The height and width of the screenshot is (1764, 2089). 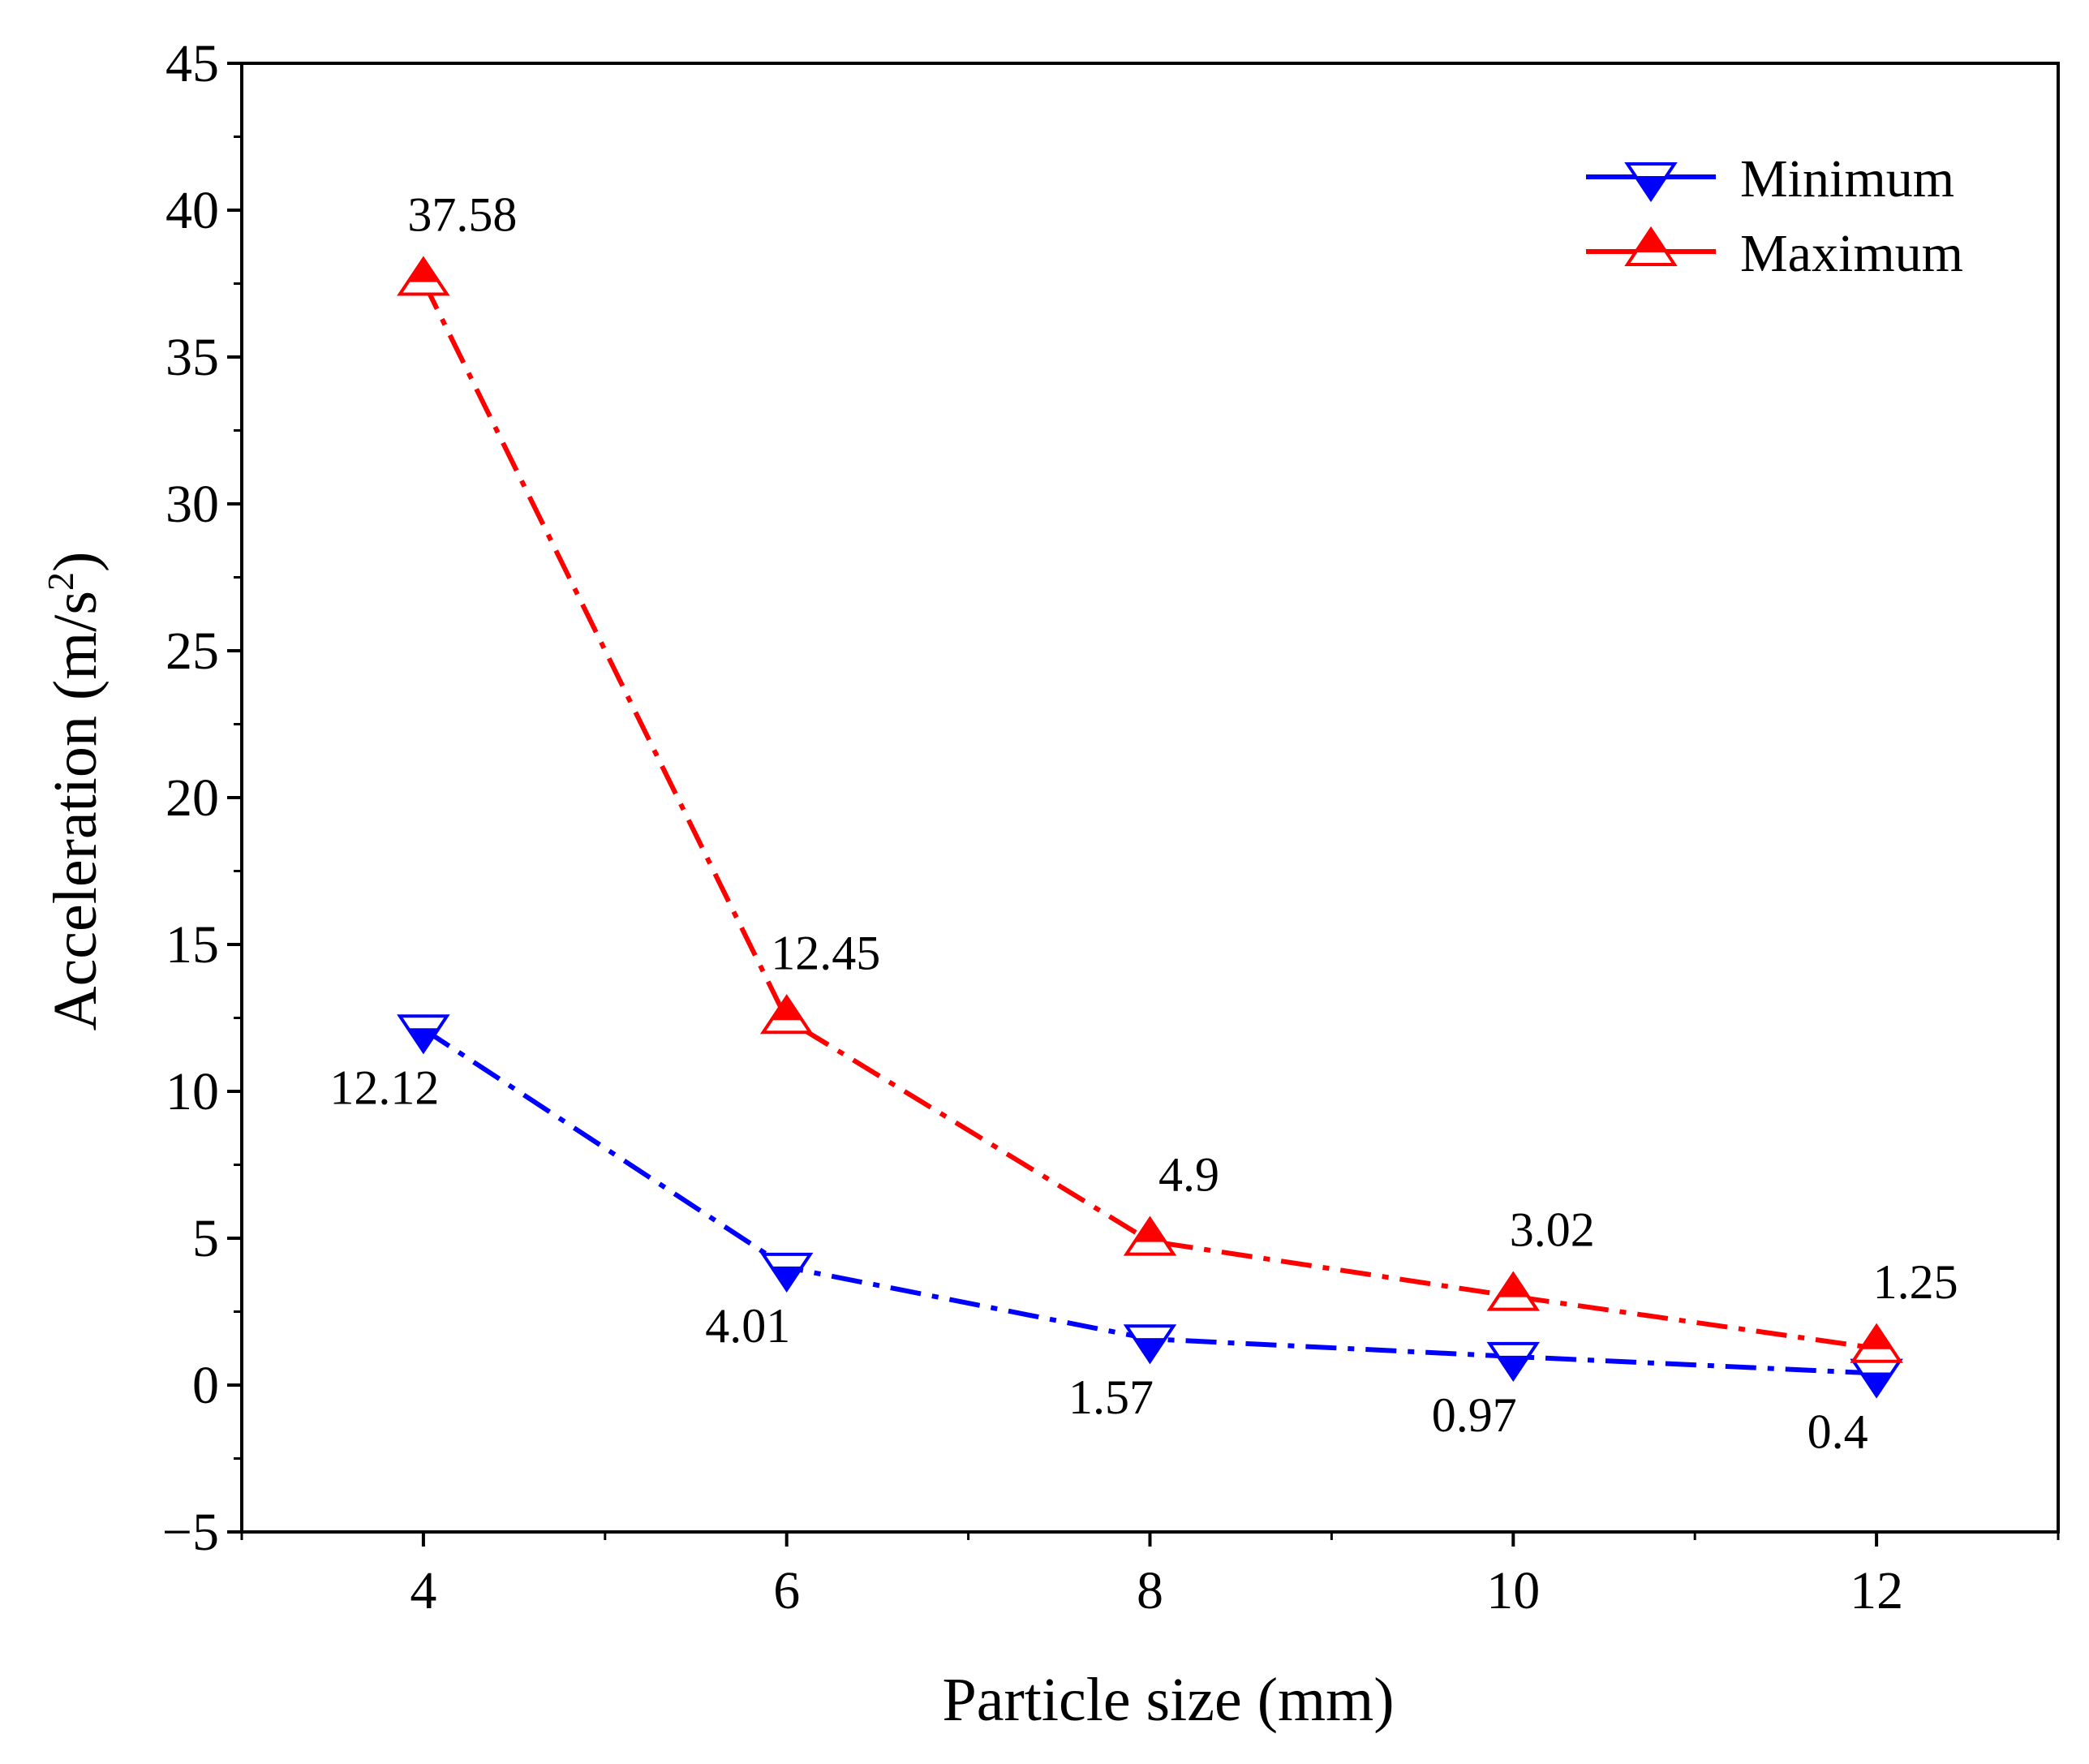 What do you see at coordinates (1168, 1700) in the screenshot?
I see `x-axis-title: Particle size (mm)` at bounding box center [1168, 1700].